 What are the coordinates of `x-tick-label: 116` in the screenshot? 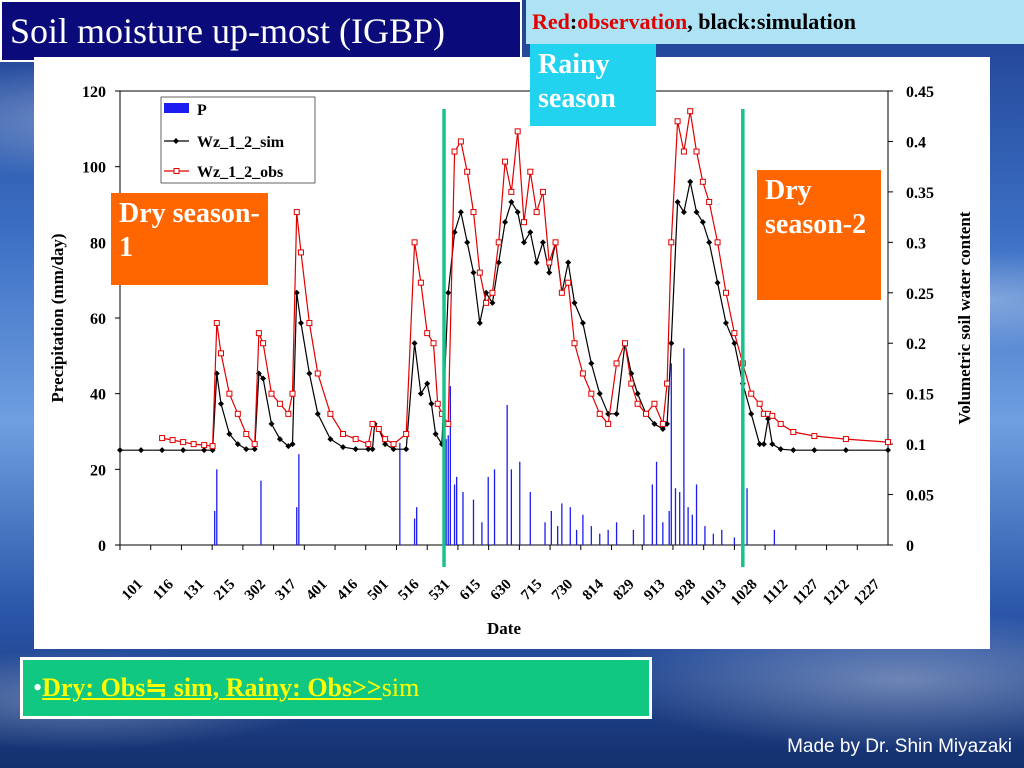 It's located at (163, 589).